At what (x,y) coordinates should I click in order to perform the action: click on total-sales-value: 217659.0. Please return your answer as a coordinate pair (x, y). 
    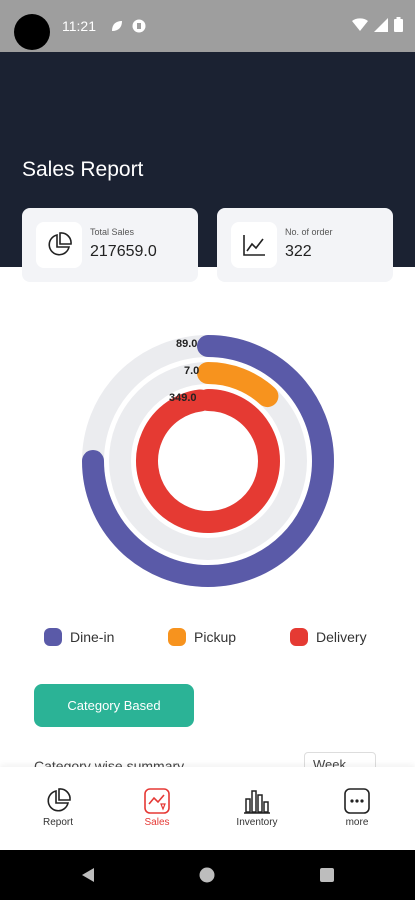
    Looking at the image, I should click on (123, 251).